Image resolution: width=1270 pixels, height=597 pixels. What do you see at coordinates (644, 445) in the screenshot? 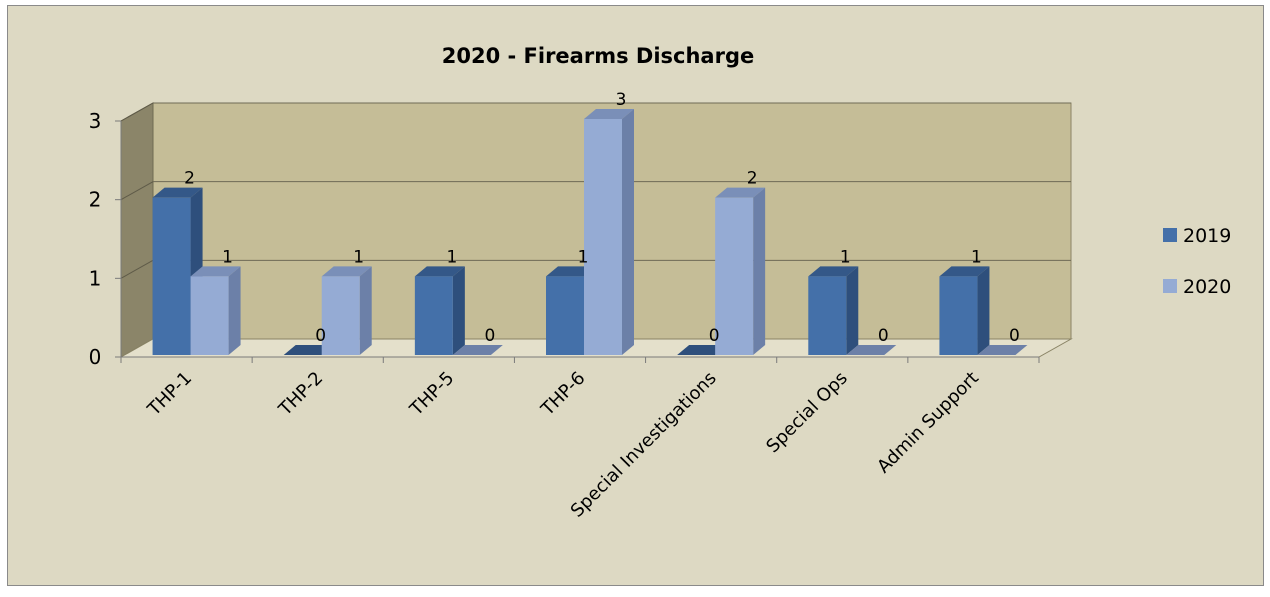
I see `x-tick-label: Special Investigations` at bounding box center [644, 445].